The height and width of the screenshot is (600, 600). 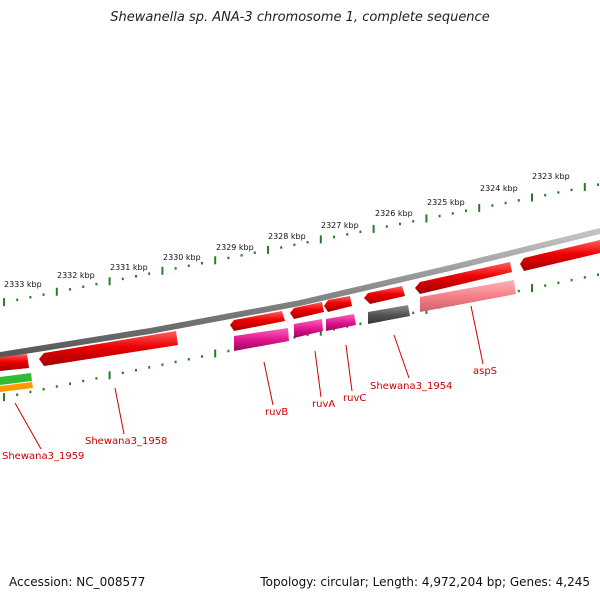 What do you see at coordinates (182, 257) in the screenshot?
I see `tick-label: 2330 kbp` at bounding box center [182, 257].